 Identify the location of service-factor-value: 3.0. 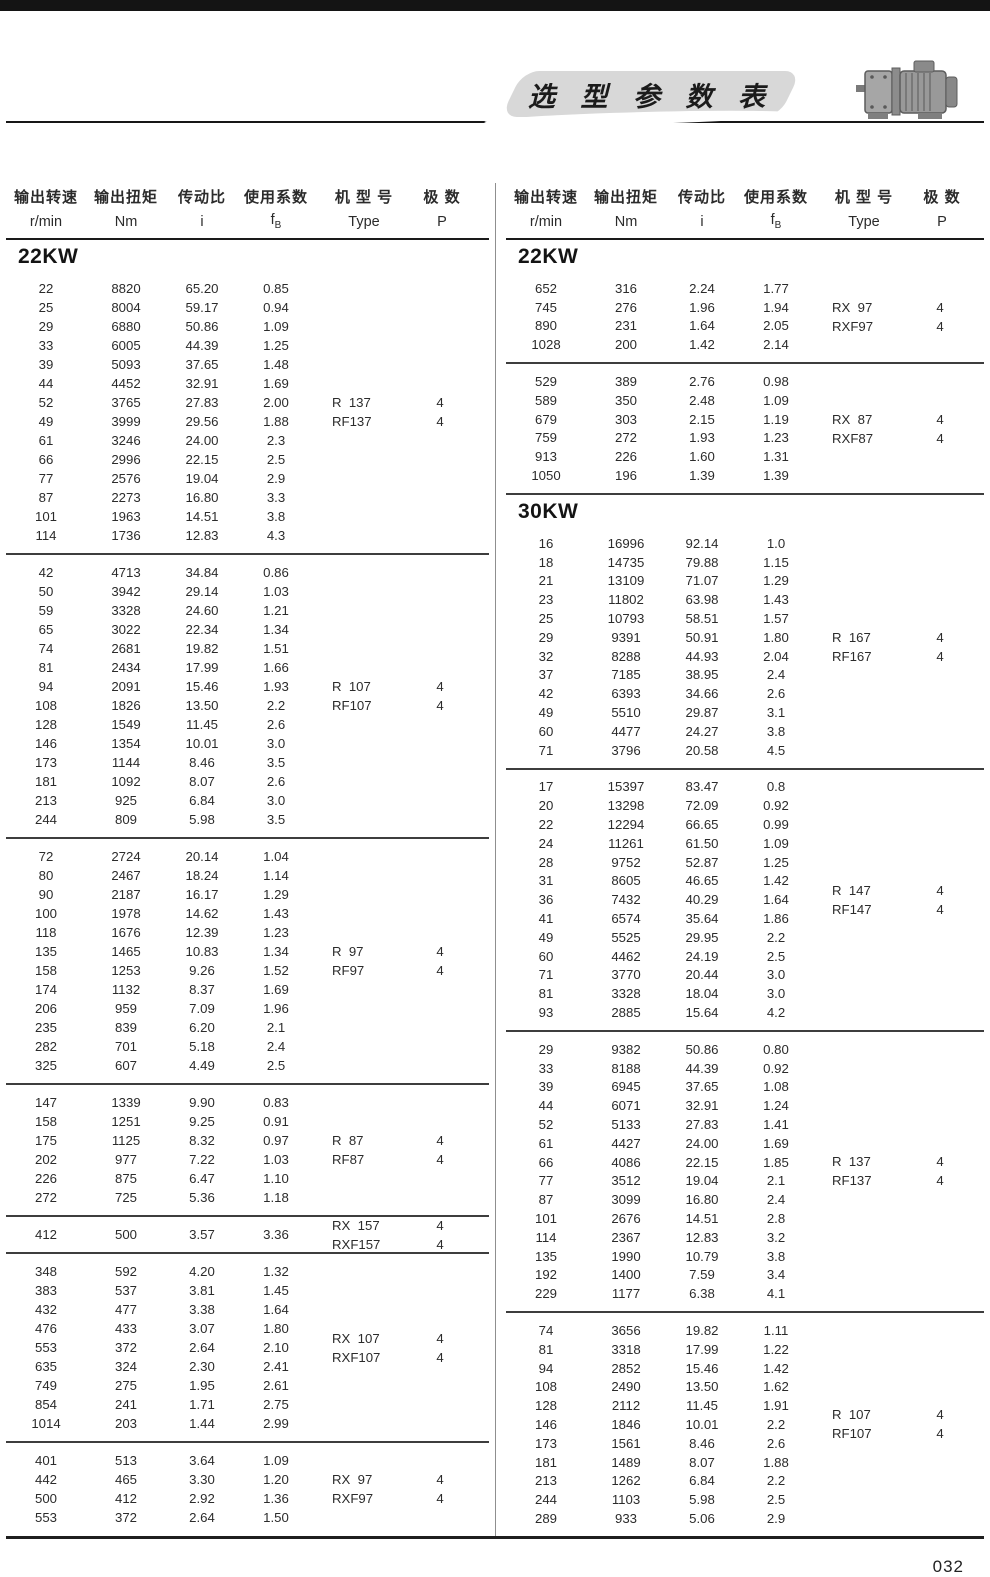
(276, 743).